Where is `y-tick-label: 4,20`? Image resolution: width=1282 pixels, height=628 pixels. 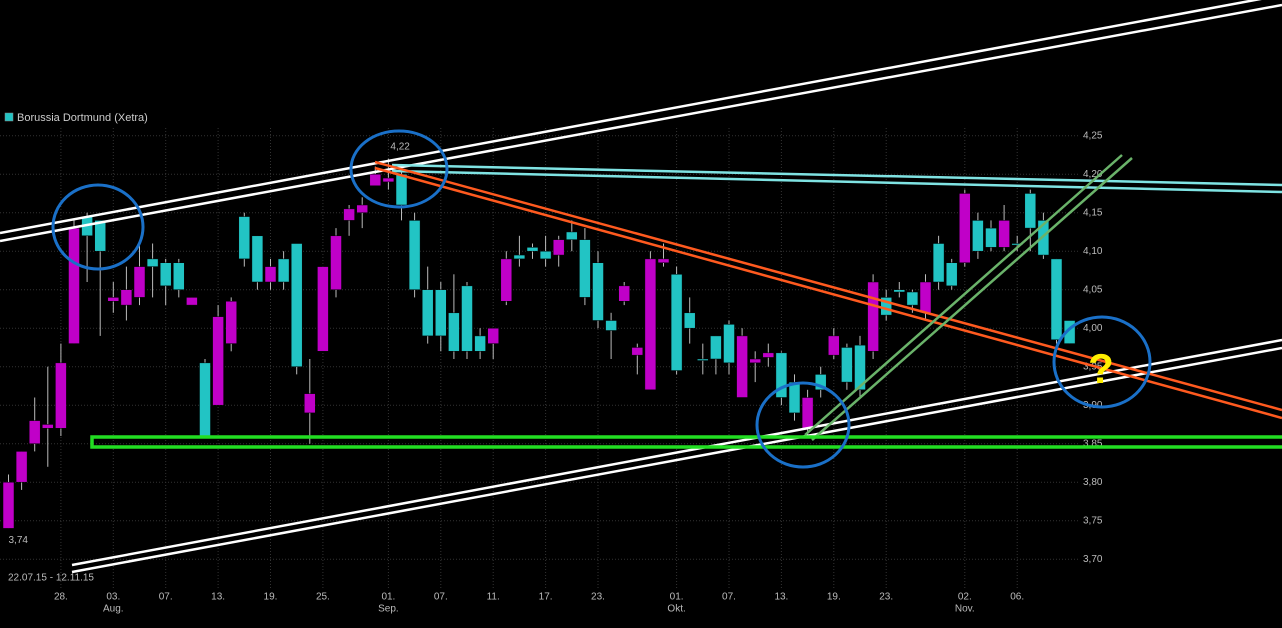 y-tick-label: 4,20 is located at coordinates (1093, 174).